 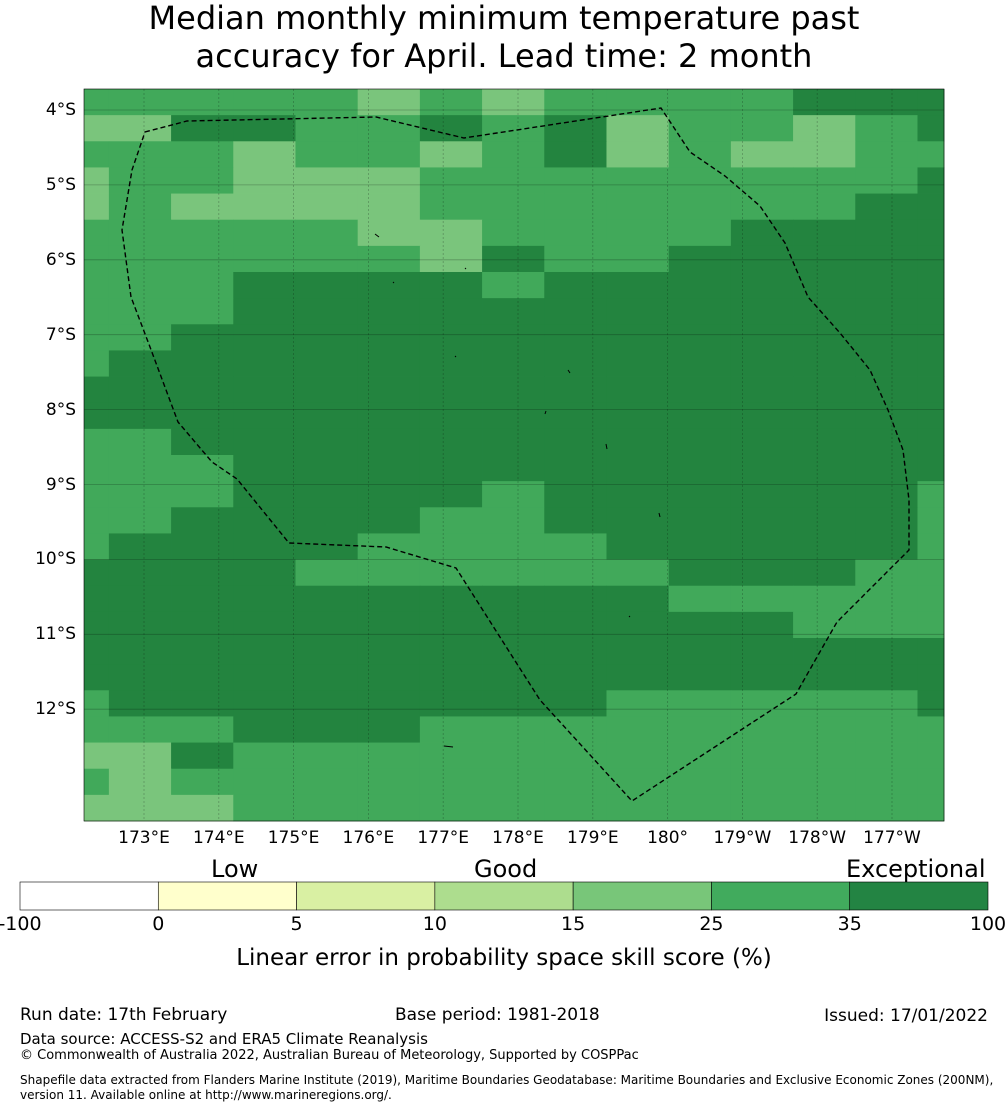 What do you see at coordinates (465, 268) in the screenshot?
I see `island` at bounding box center [465, 268].